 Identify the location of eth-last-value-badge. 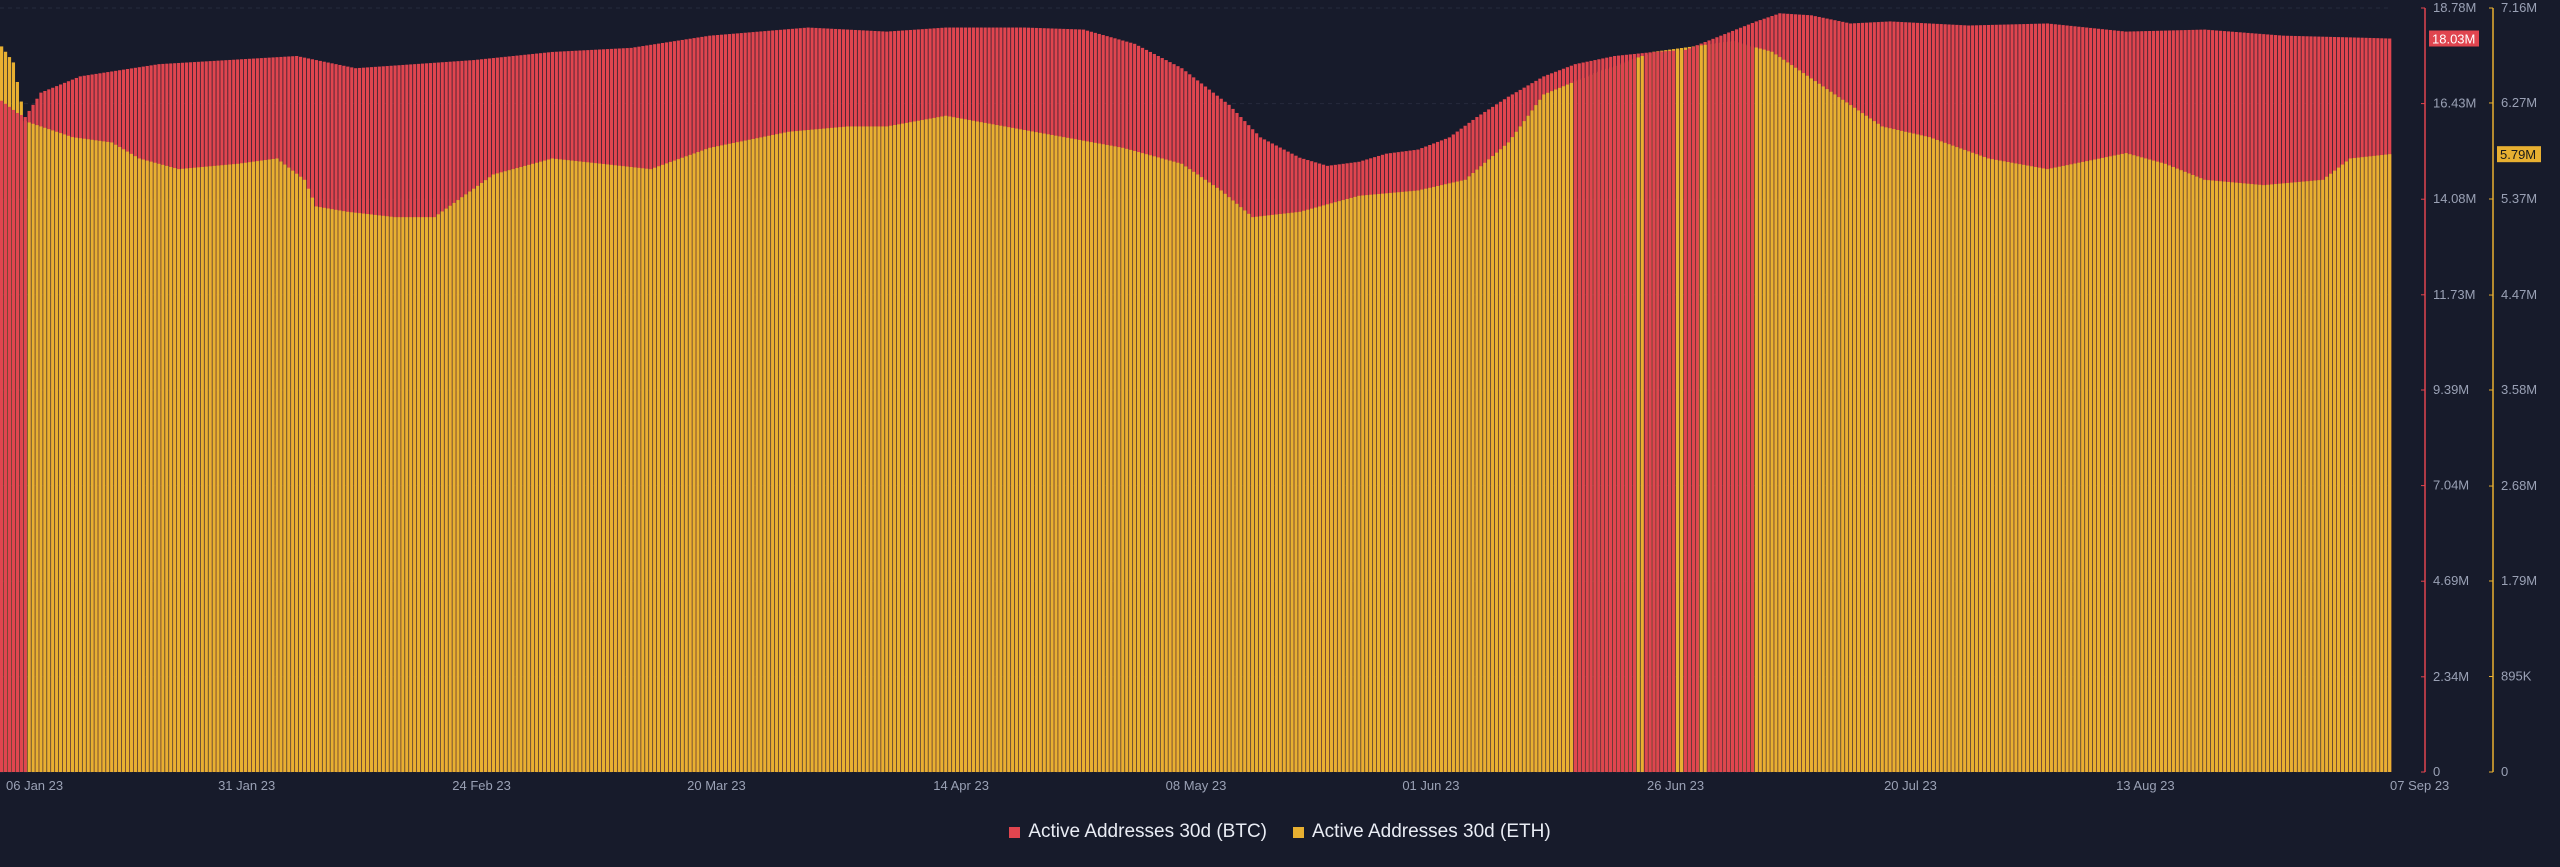
(2519, 154).